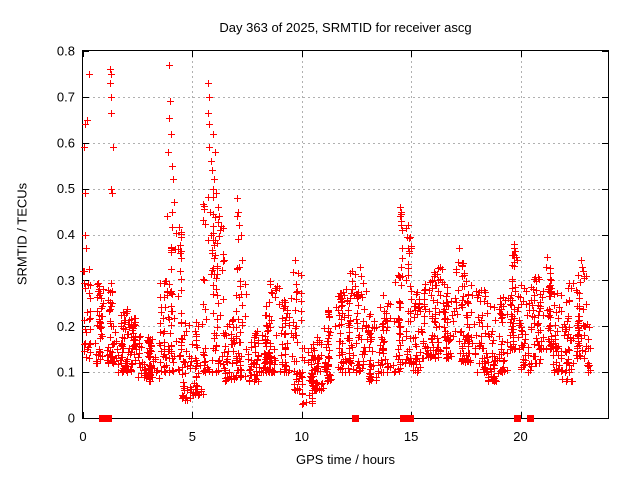  I want to click on x-axis-label: GPS time / hours, so click(345, 459).